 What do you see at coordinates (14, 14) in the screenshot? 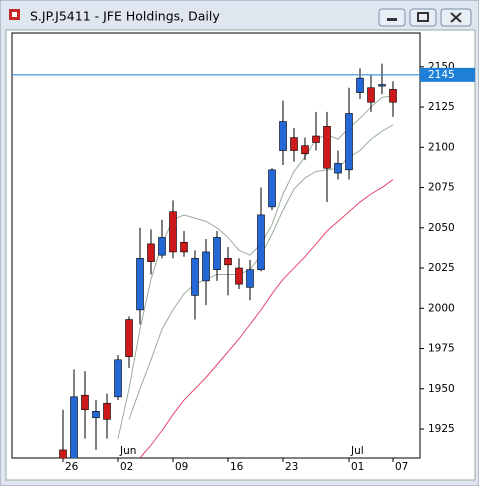
I see `window-icon-mark` at bounding box center [14, 14].